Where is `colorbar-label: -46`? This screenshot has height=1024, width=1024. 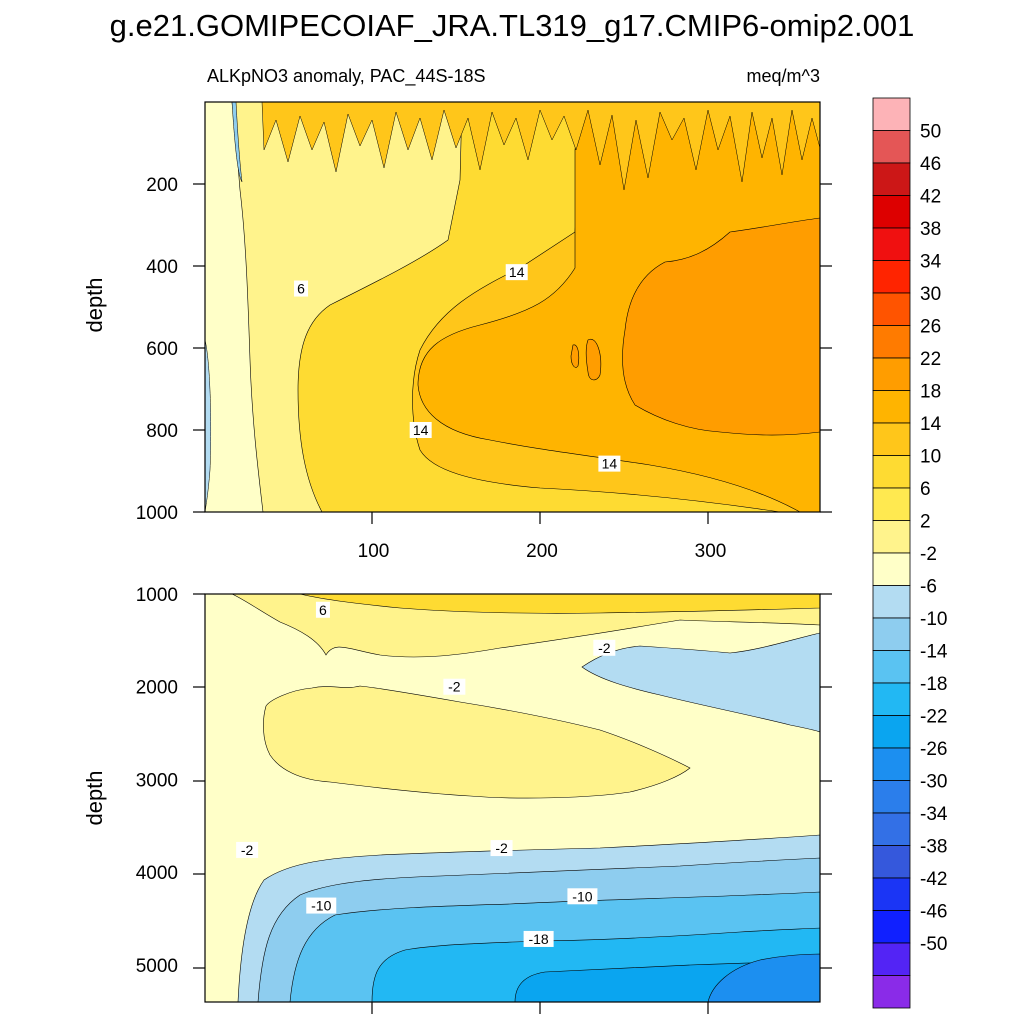 colorbar-label: -46 is located at coordinates (933, 912).